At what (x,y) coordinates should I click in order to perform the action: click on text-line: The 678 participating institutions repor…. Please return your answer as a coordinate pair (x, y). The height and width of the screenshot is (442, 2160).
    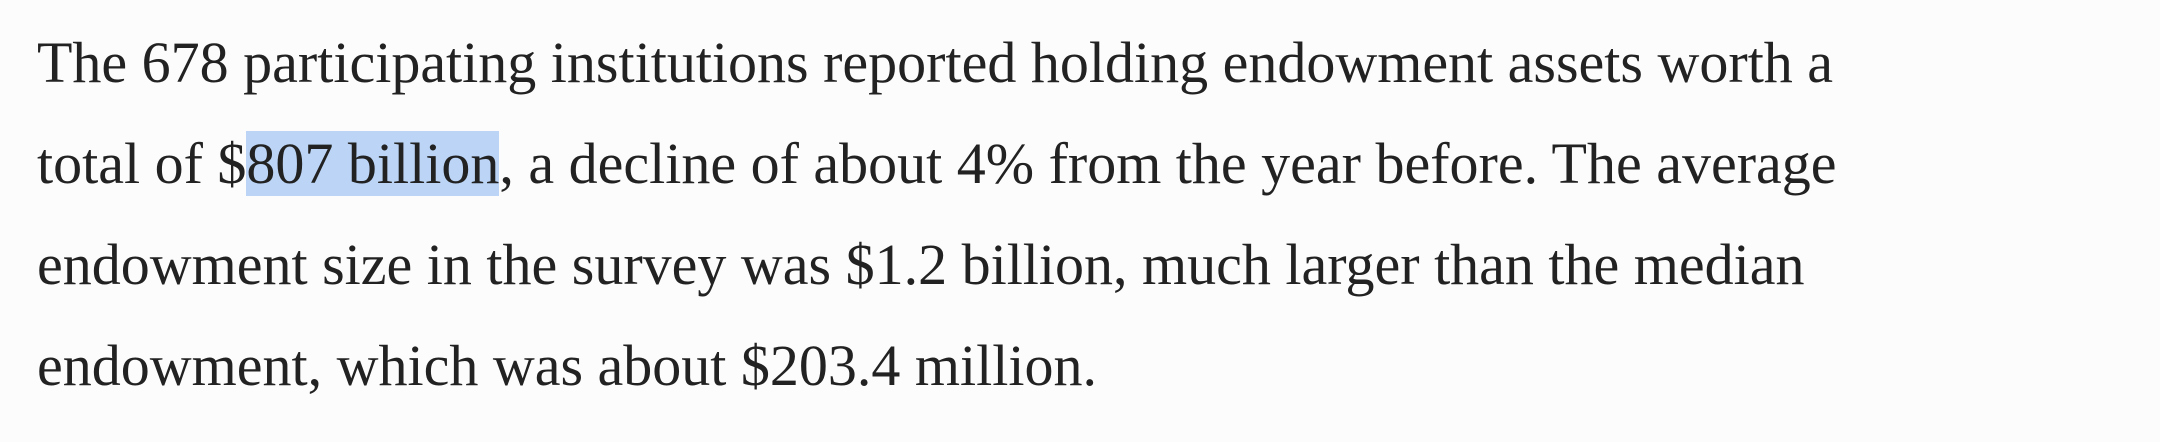
    Looking at the image, I should click on (935, 62).